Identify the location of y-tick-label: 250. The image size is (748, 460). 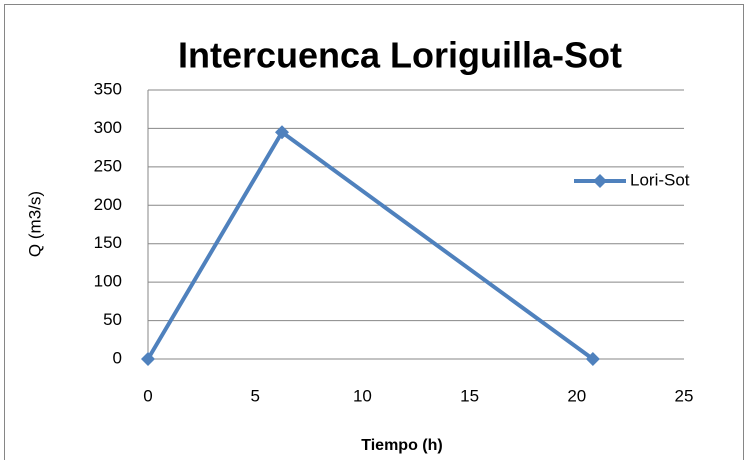
(108, 165).